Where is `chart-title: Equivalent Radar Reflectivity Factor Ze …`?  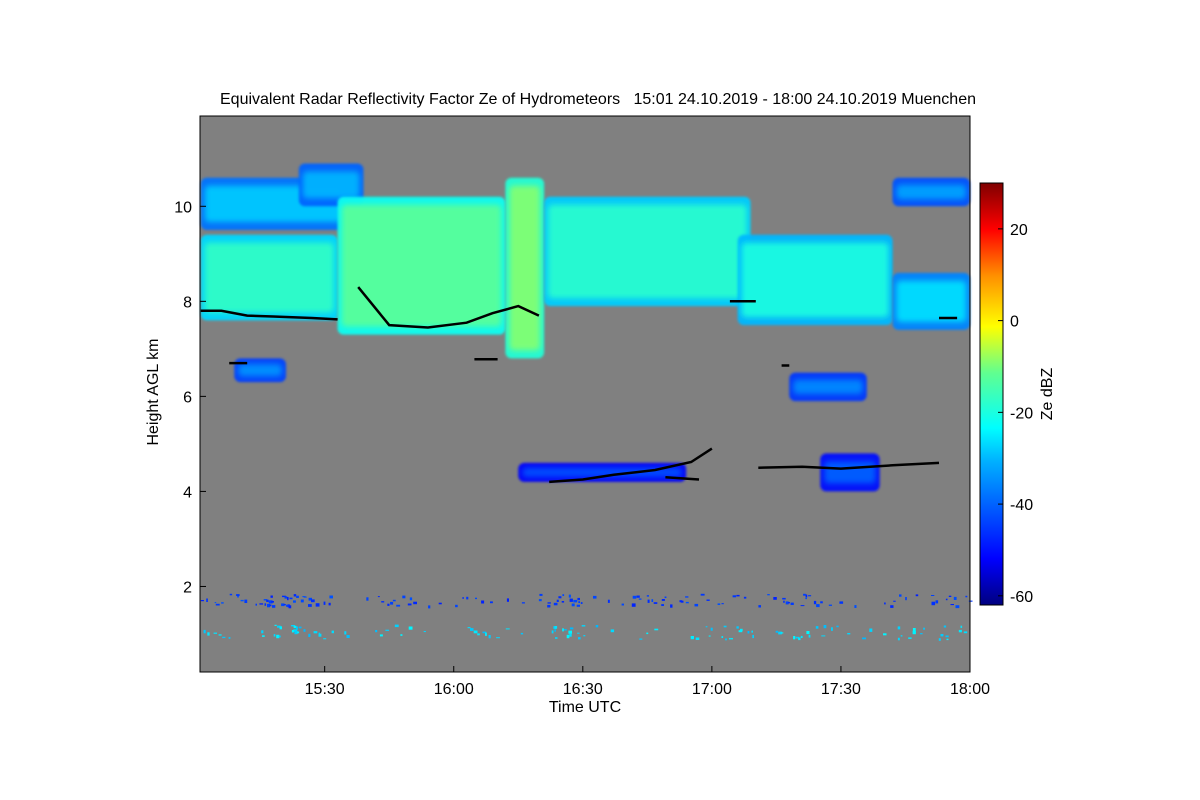
chart-title: Equivalent Radar Reflectivity Factor Ze … is located at coordinates (598, 99).